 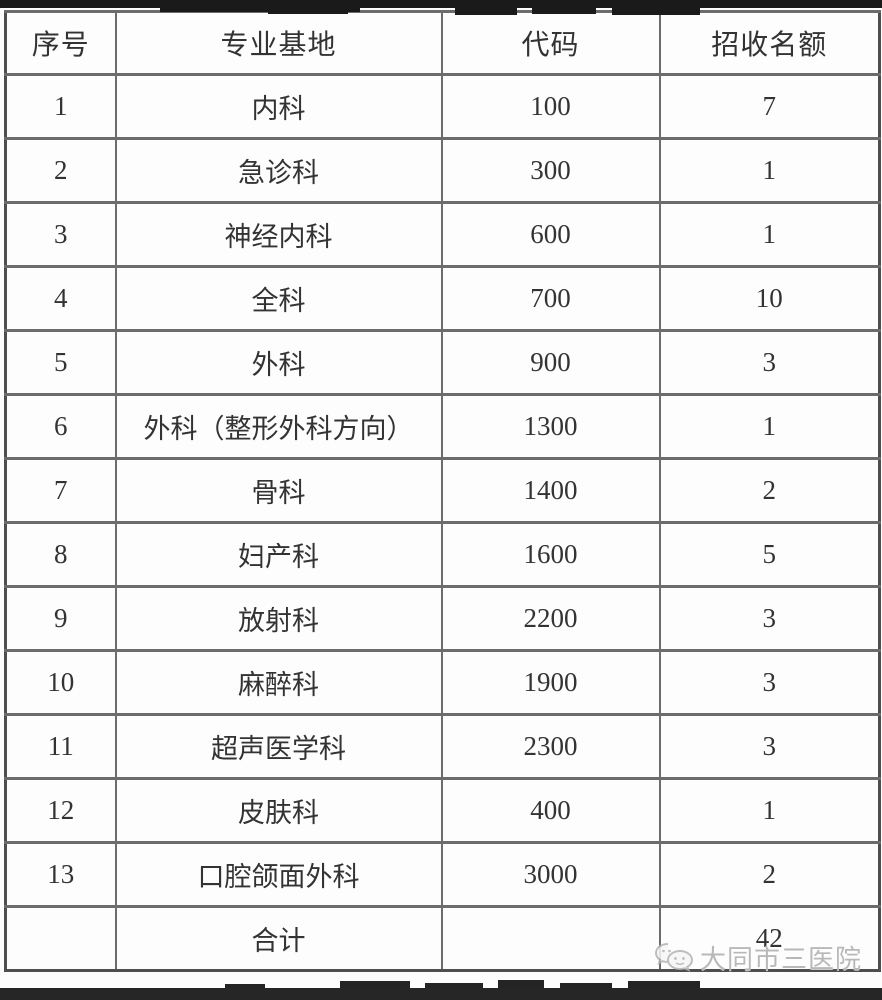 I want to click on total-row: 合计 42, so click(x=442, y=938).